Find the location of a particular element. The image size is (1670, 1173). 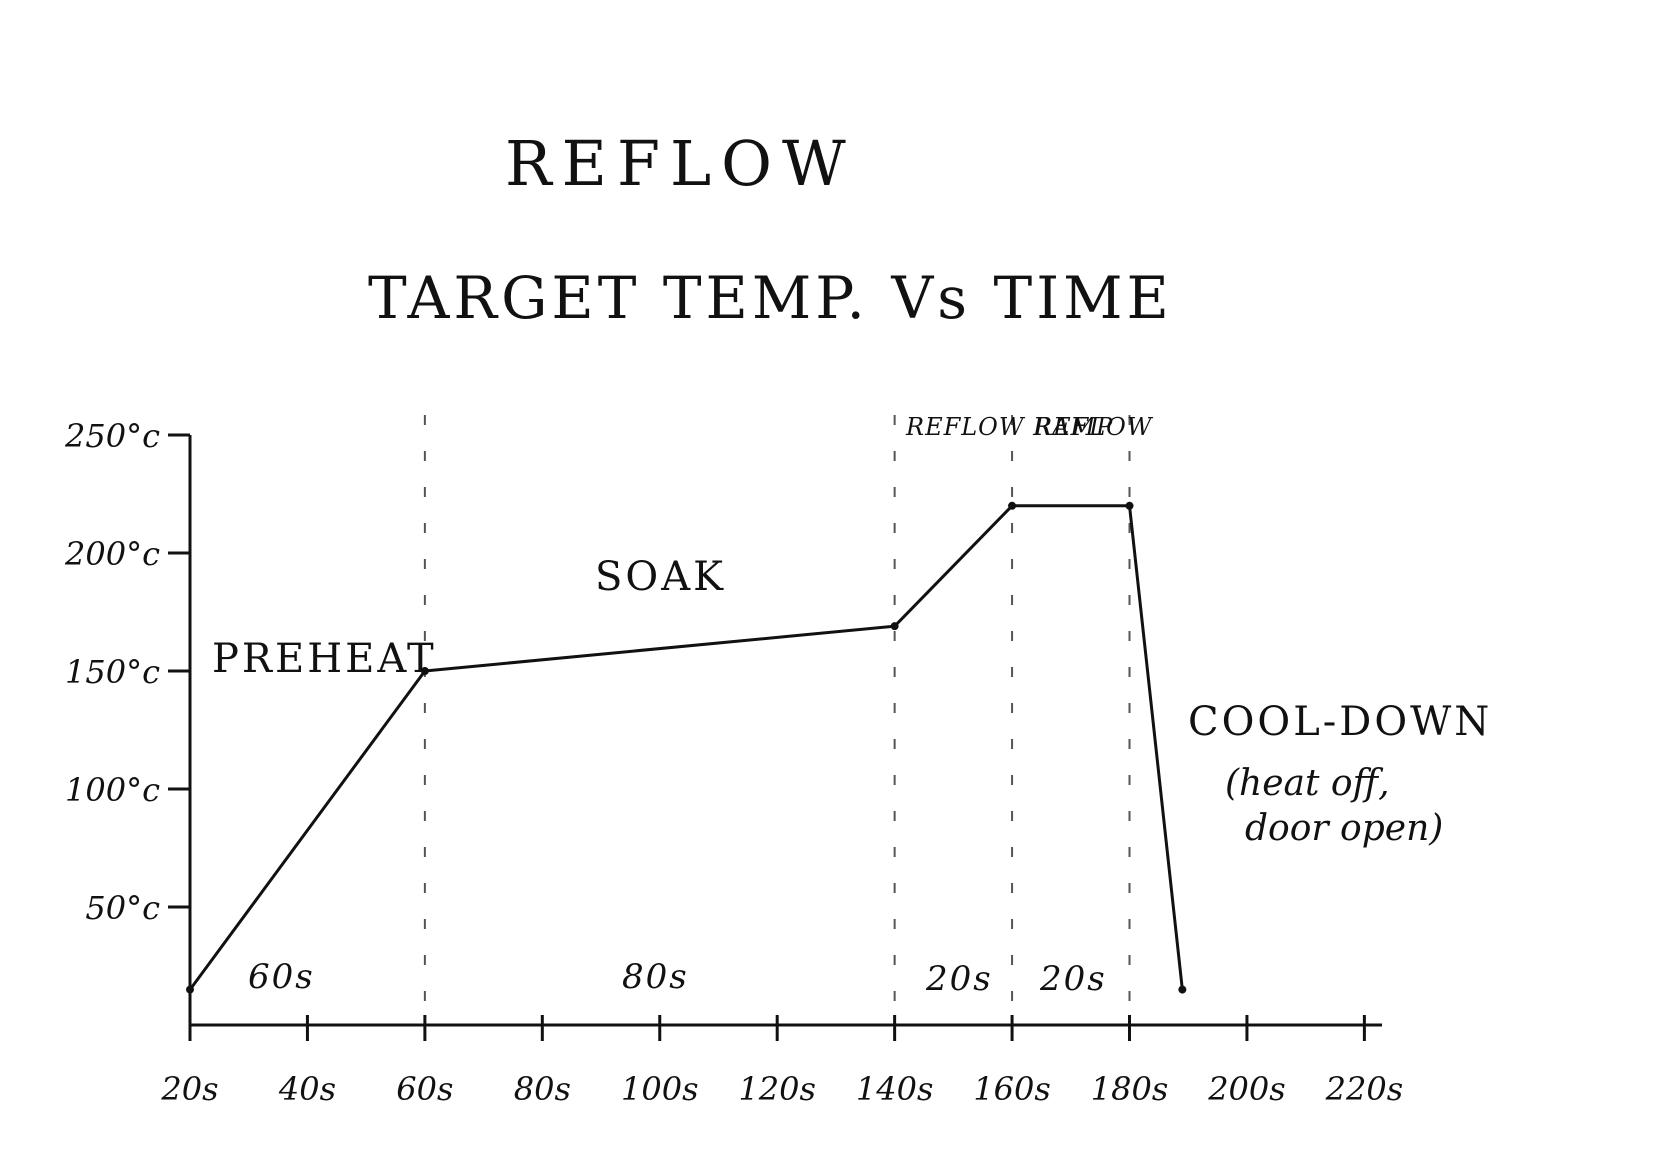

phase-label-soak: SOAK is located at coordinates (660, 577).